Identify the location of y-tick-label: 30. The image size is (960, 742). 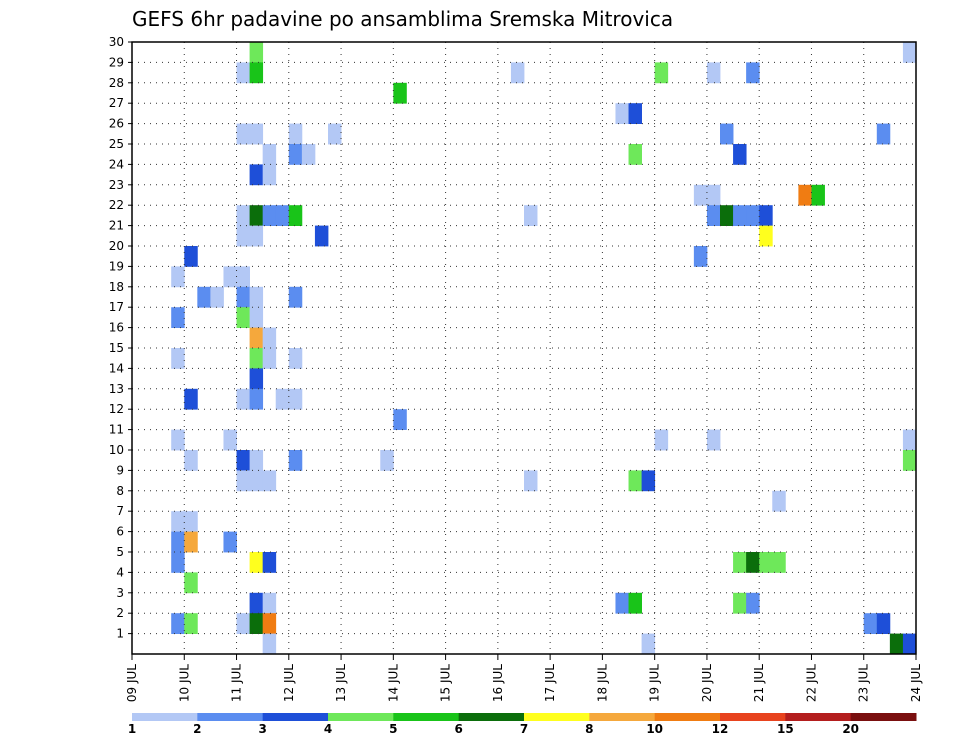
(116, 42).